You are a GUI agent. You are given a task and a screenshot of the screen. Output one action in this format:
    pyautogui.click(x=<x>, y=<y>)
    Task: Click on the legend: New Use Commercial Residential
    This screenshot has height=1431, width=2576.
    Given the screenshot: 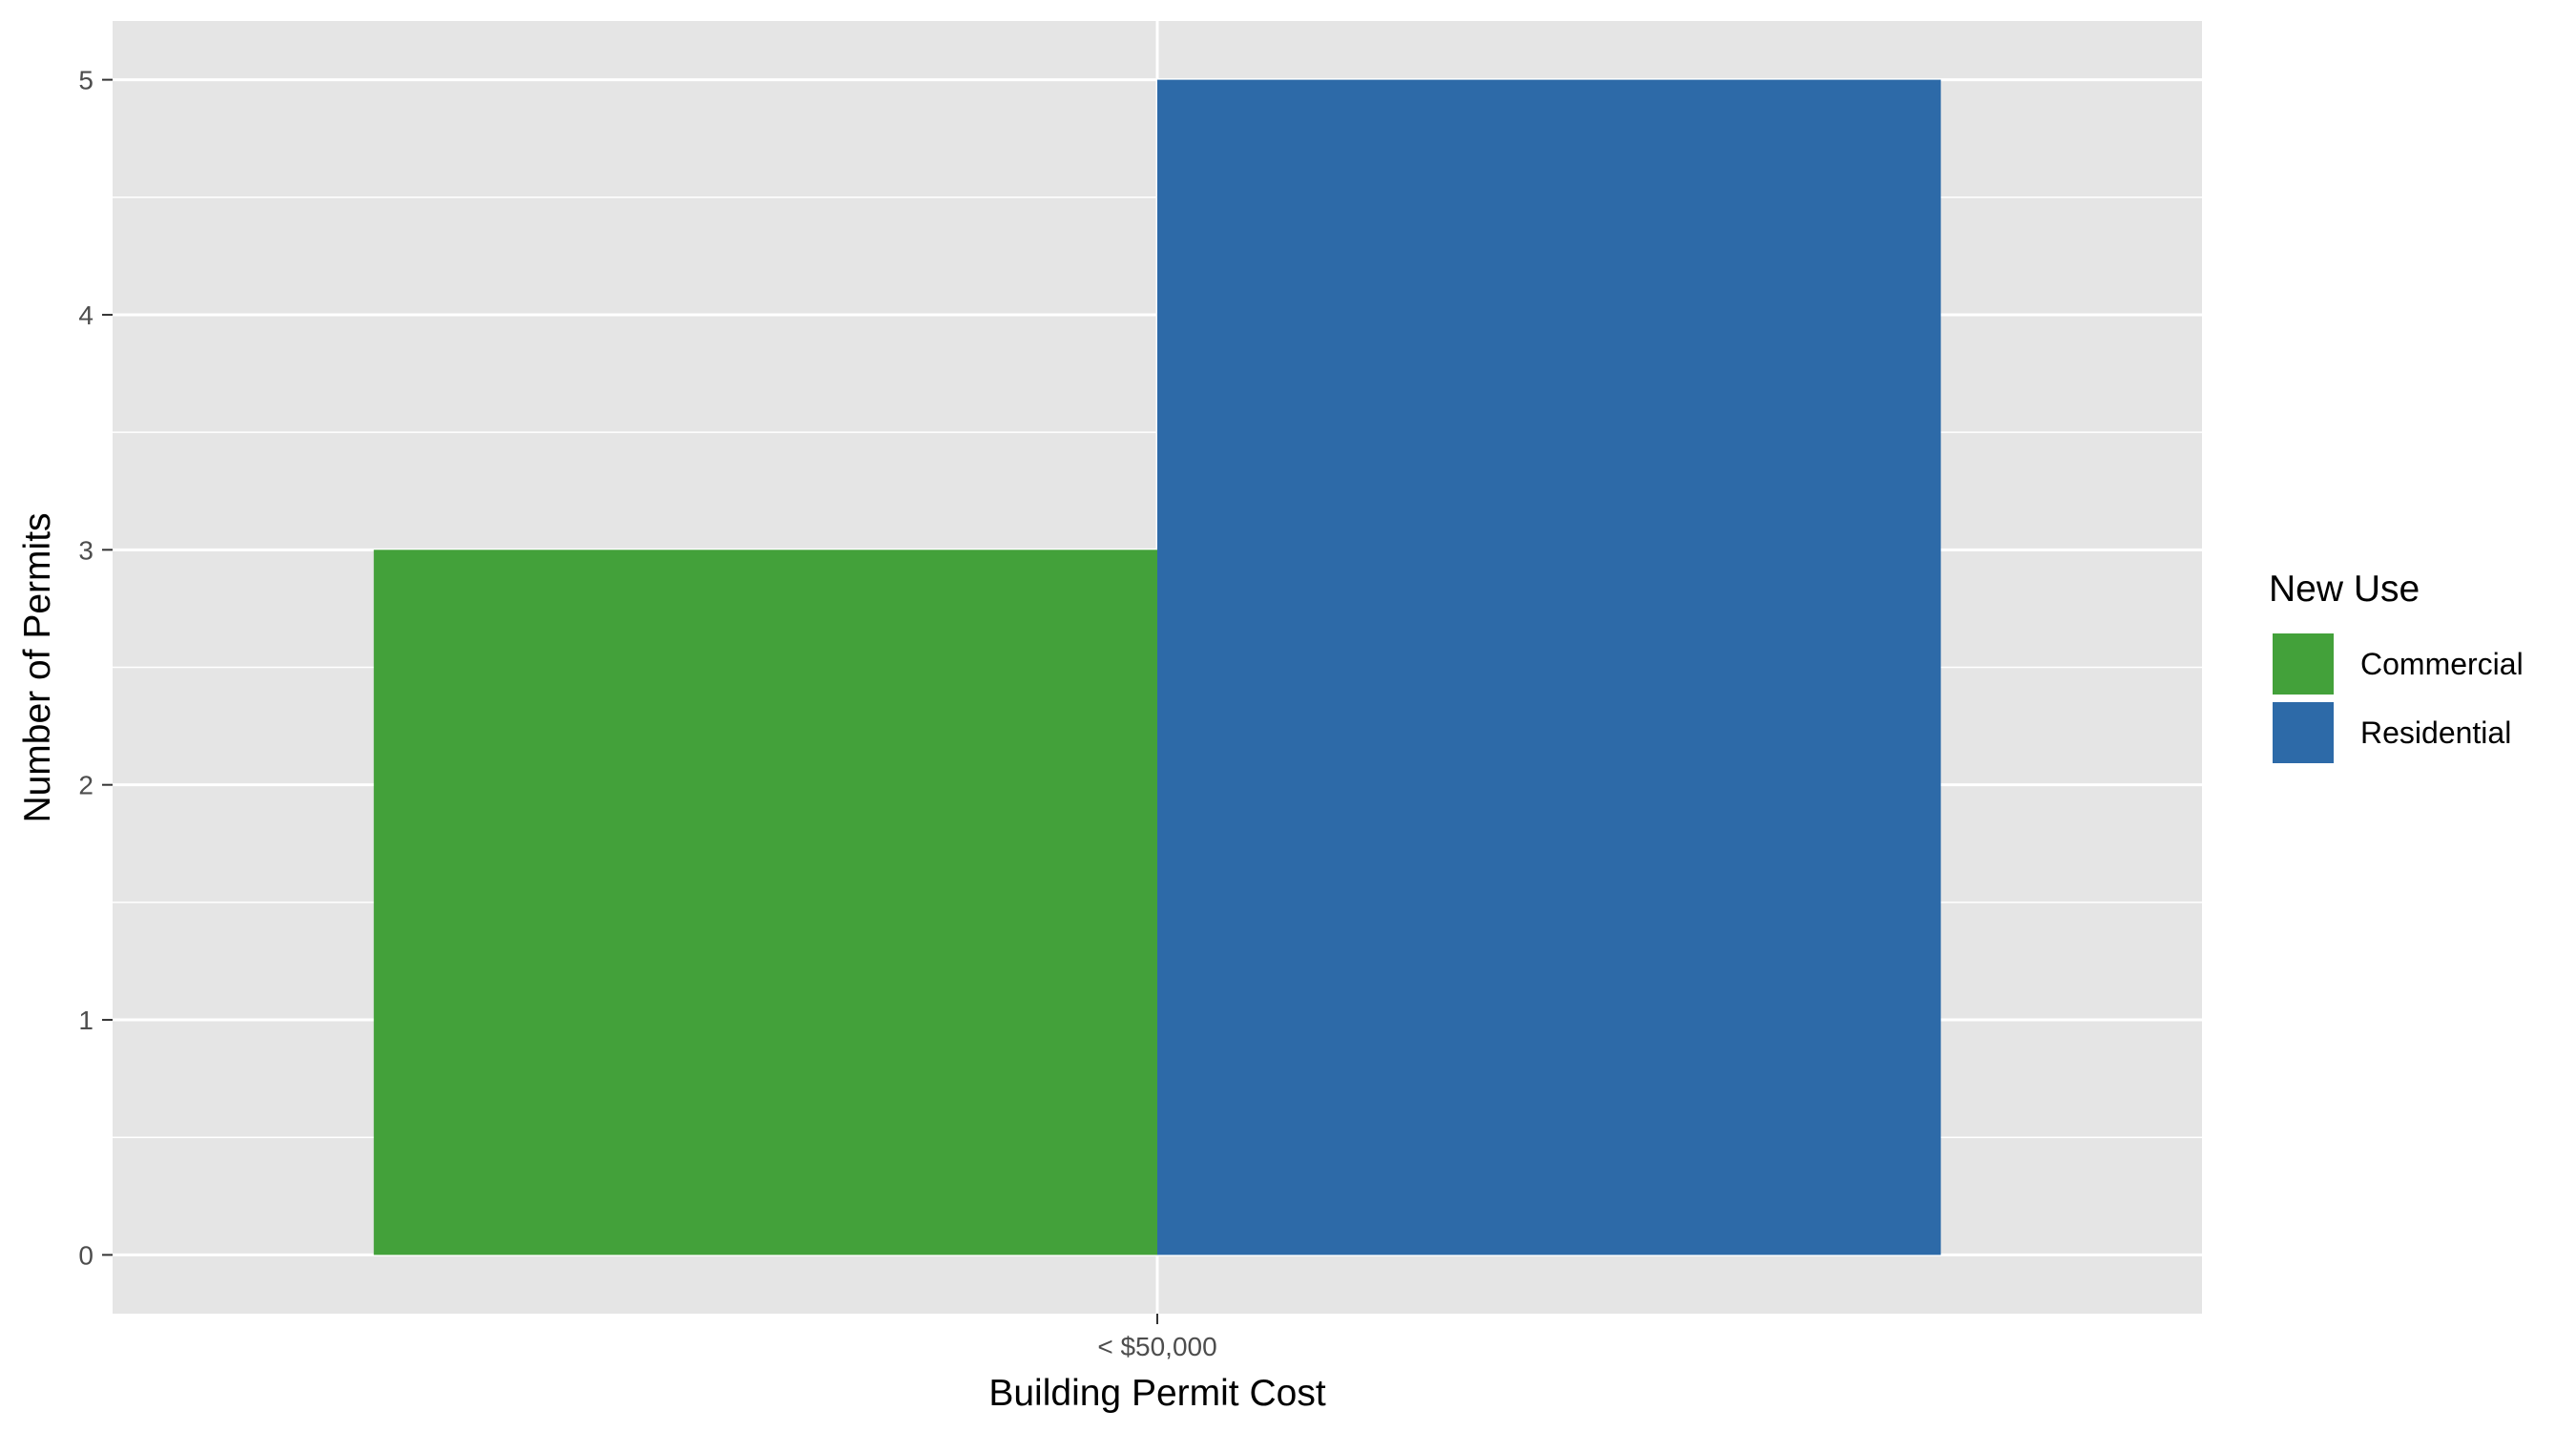 What is the action you would take?
    pyautogui.click(x=2396, y=667)
    